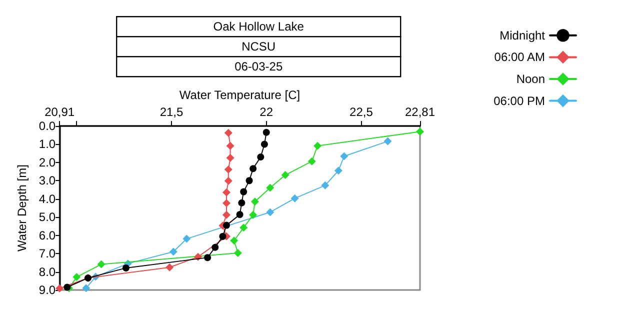 This screenshot has width=620, height=324. Describe the element at coordinates (523, 35) in the screenshot. I see `legend-label: Midnight` at that location.